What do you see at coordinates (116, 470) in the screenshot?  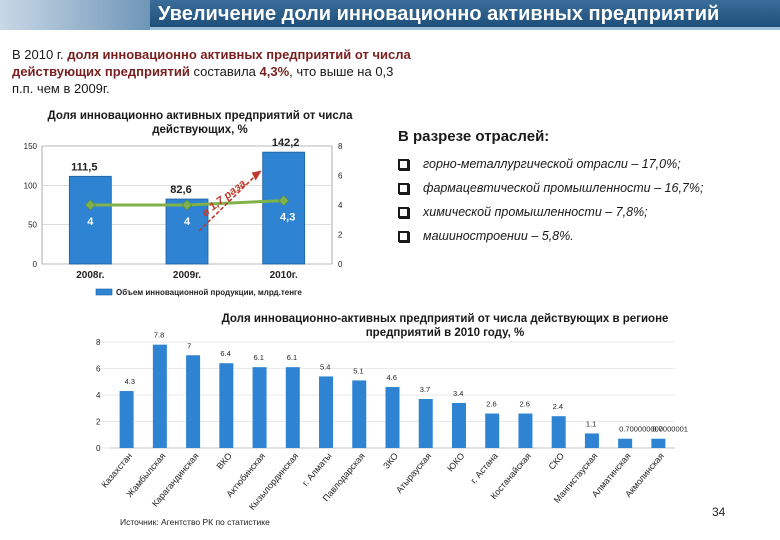 I see `chart2-x-tick-label: Казахстан` at bounding box center [116, 470].